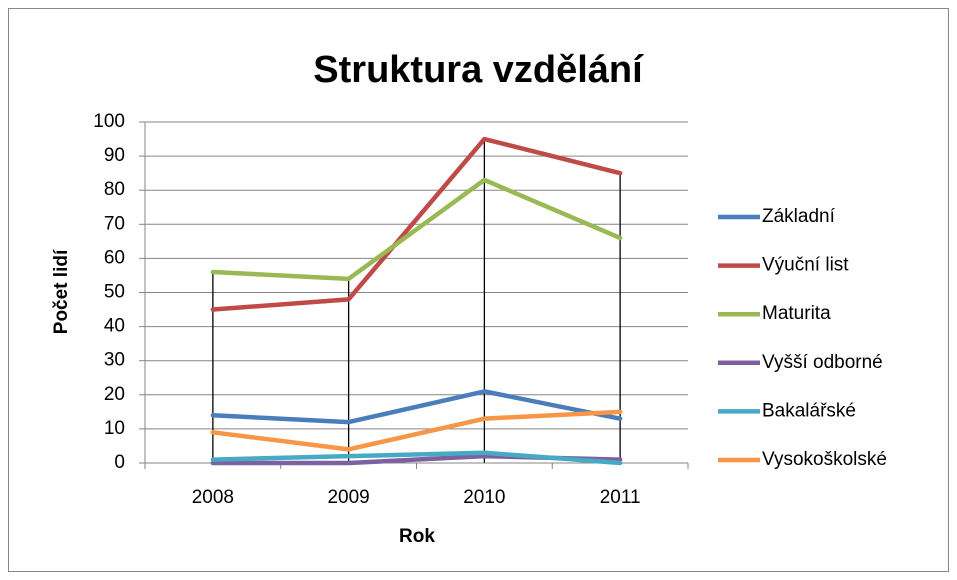 Image resolution: width=957 pixels, height=580 pixels. Describe the element at coordinates (114, 155) in the screenshot. I see `y-tick-label: 90` at that location.